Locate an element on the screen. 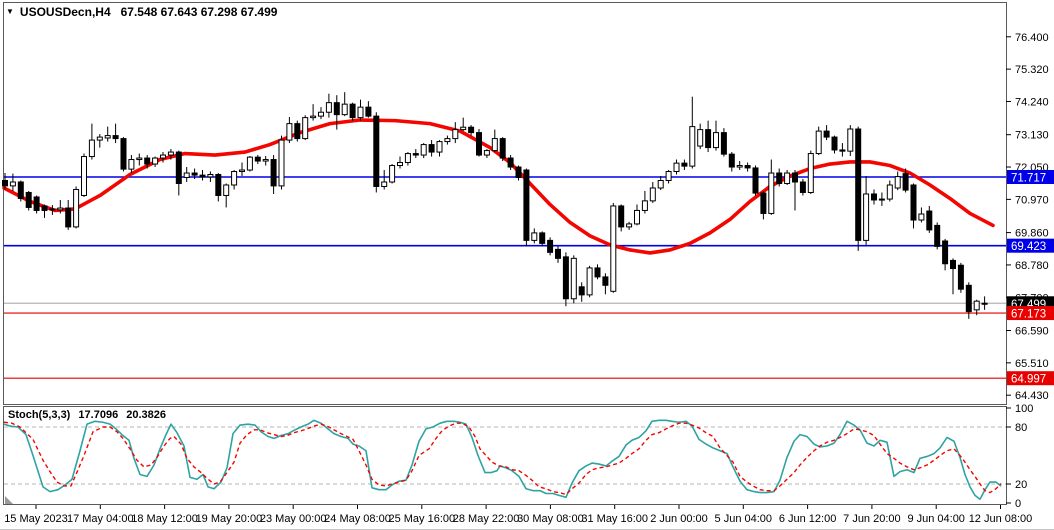 The image size is (1054, 530). symbol-timeframe-label: USOUSDecn,H4 is located at coordinates (65, 12).